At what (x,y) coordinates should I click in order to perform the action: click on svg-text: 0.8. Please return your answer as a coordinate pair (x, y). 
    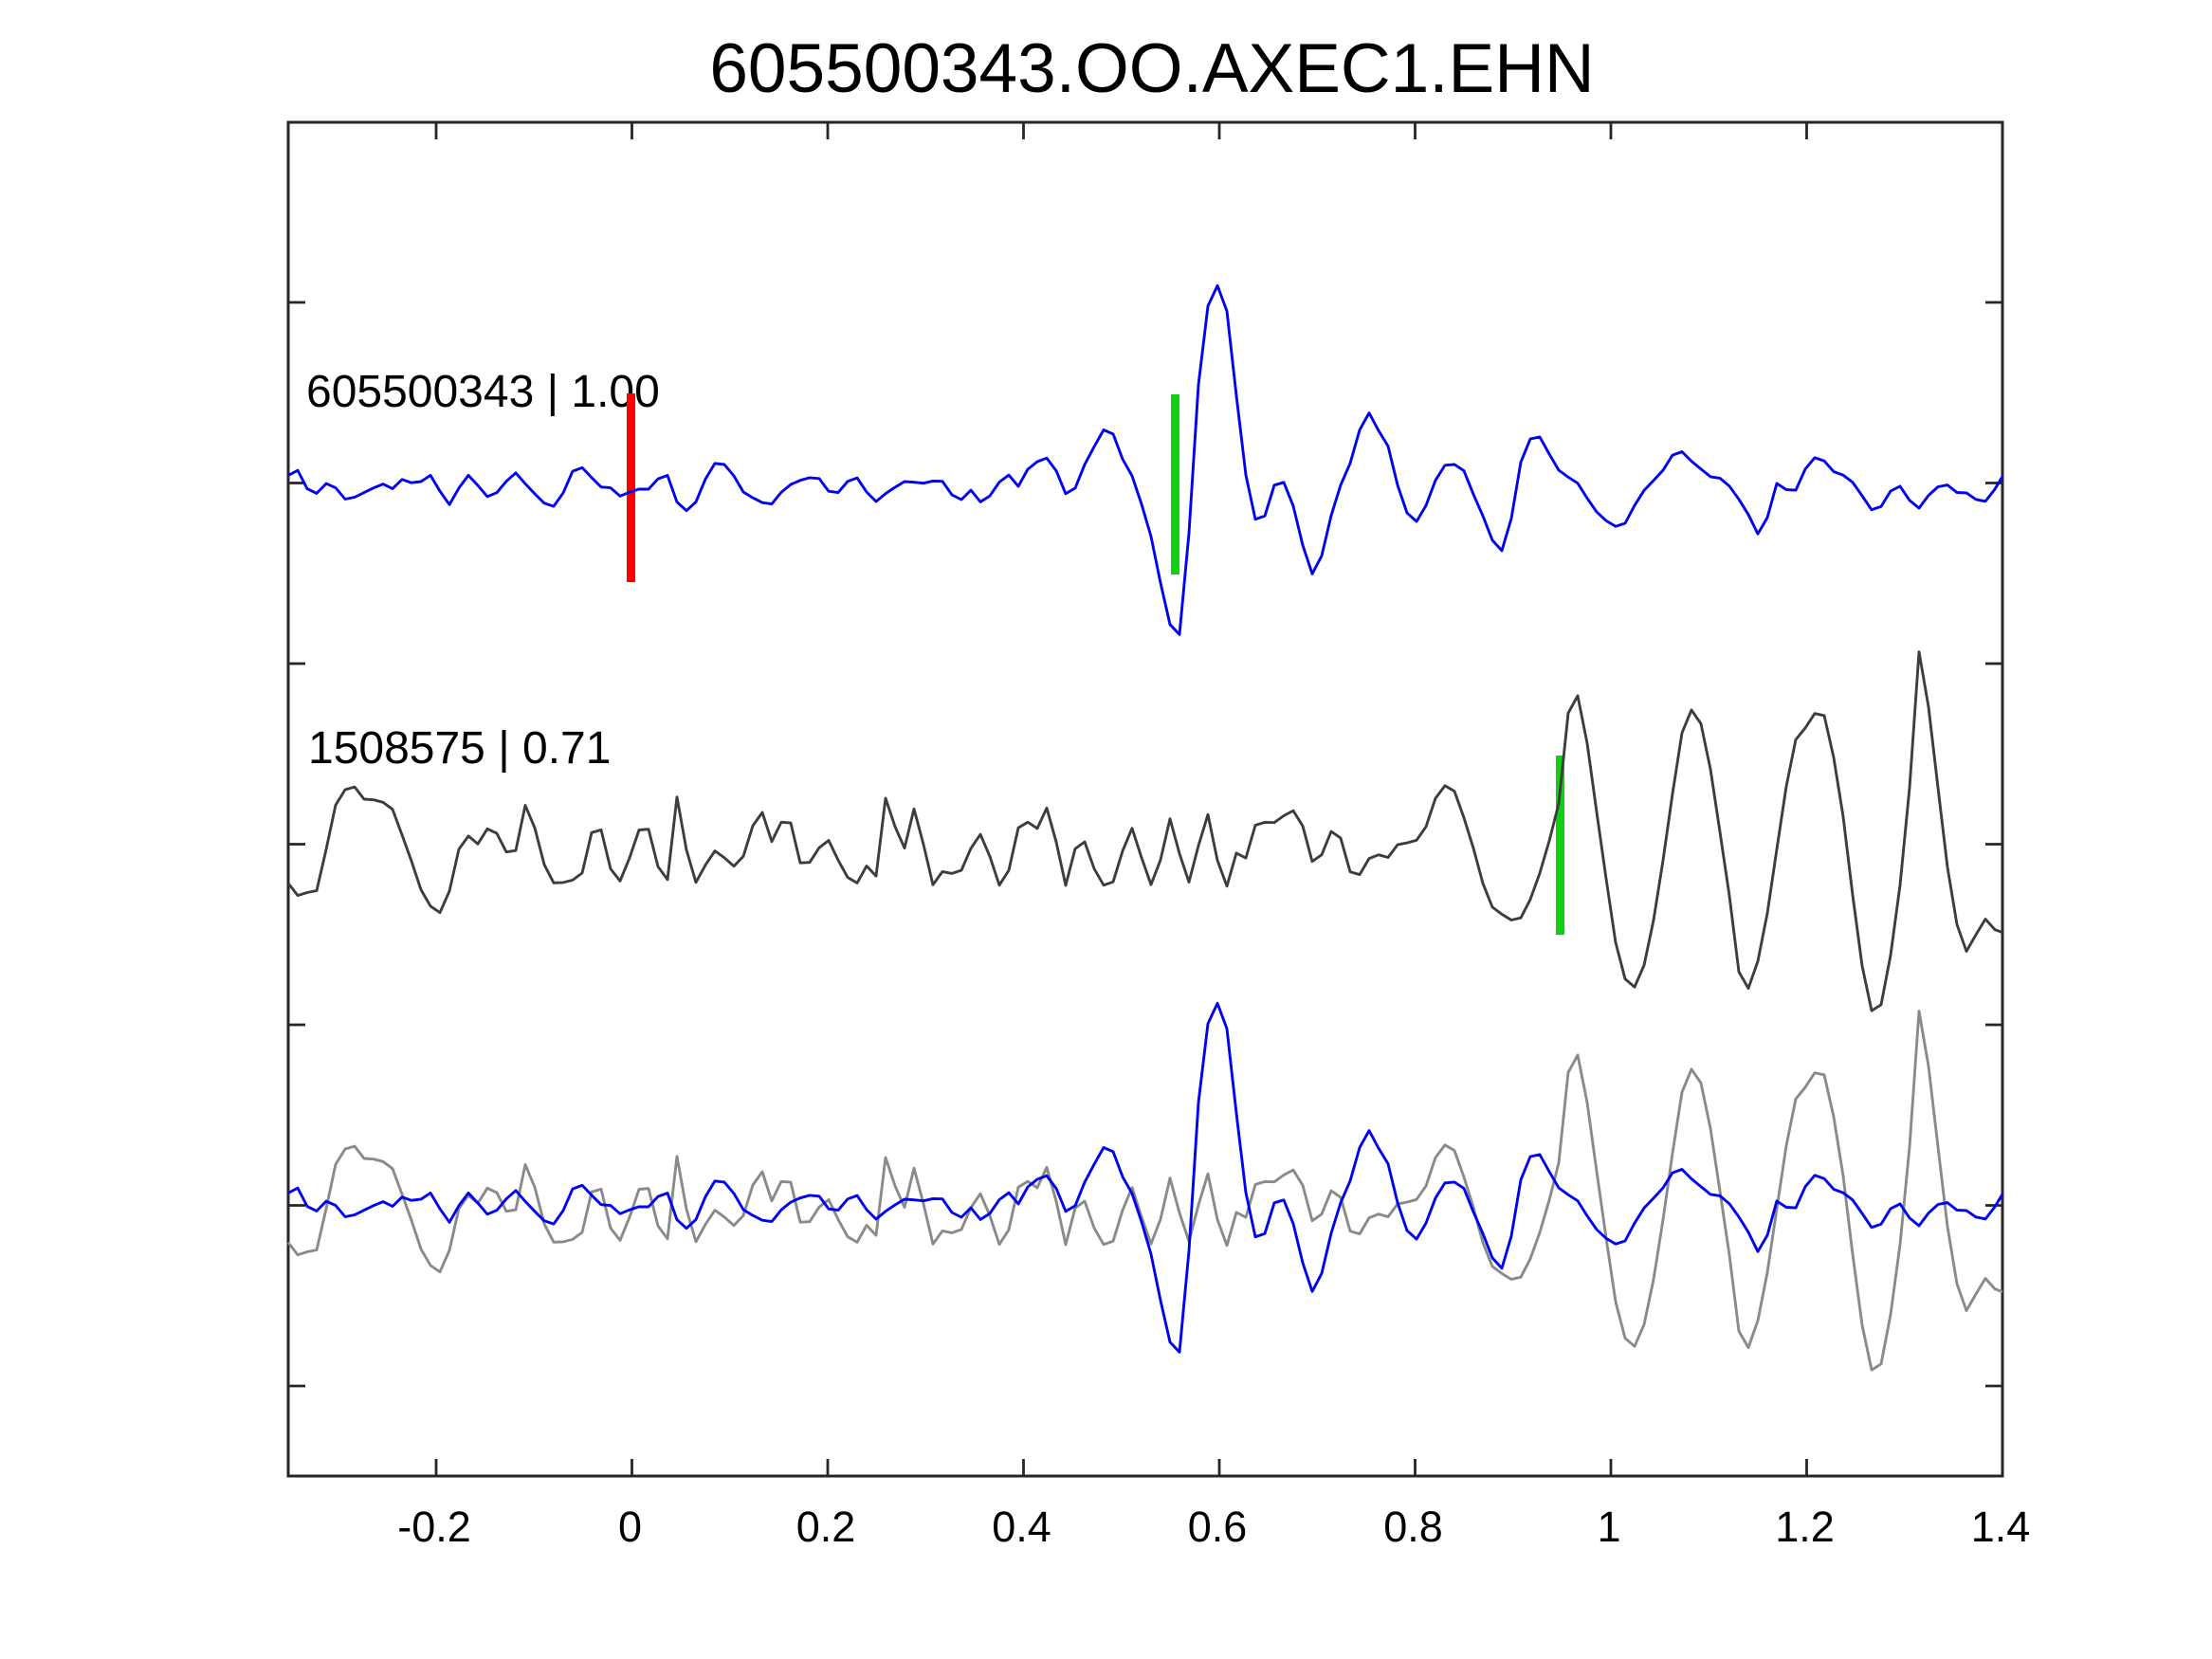
    Looking at the image, I should click on (1413, 1527).